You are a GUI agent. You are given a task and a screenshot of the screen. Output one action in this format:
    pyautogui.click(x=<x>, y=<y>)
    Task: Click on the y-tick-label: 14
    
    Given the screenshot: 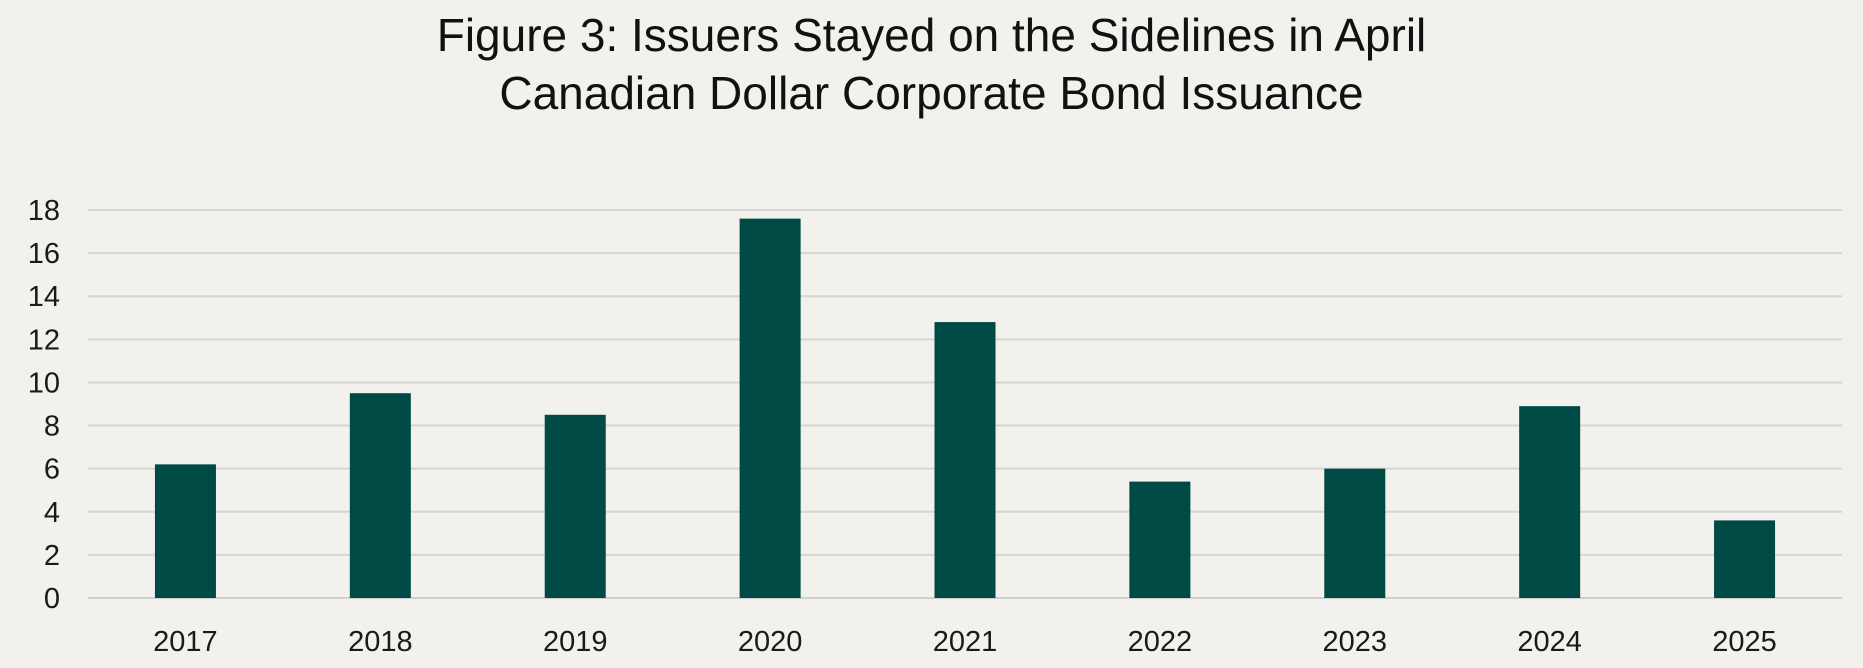 What is the action you would take?
    pyautogui.click(x=44, y=297)
    